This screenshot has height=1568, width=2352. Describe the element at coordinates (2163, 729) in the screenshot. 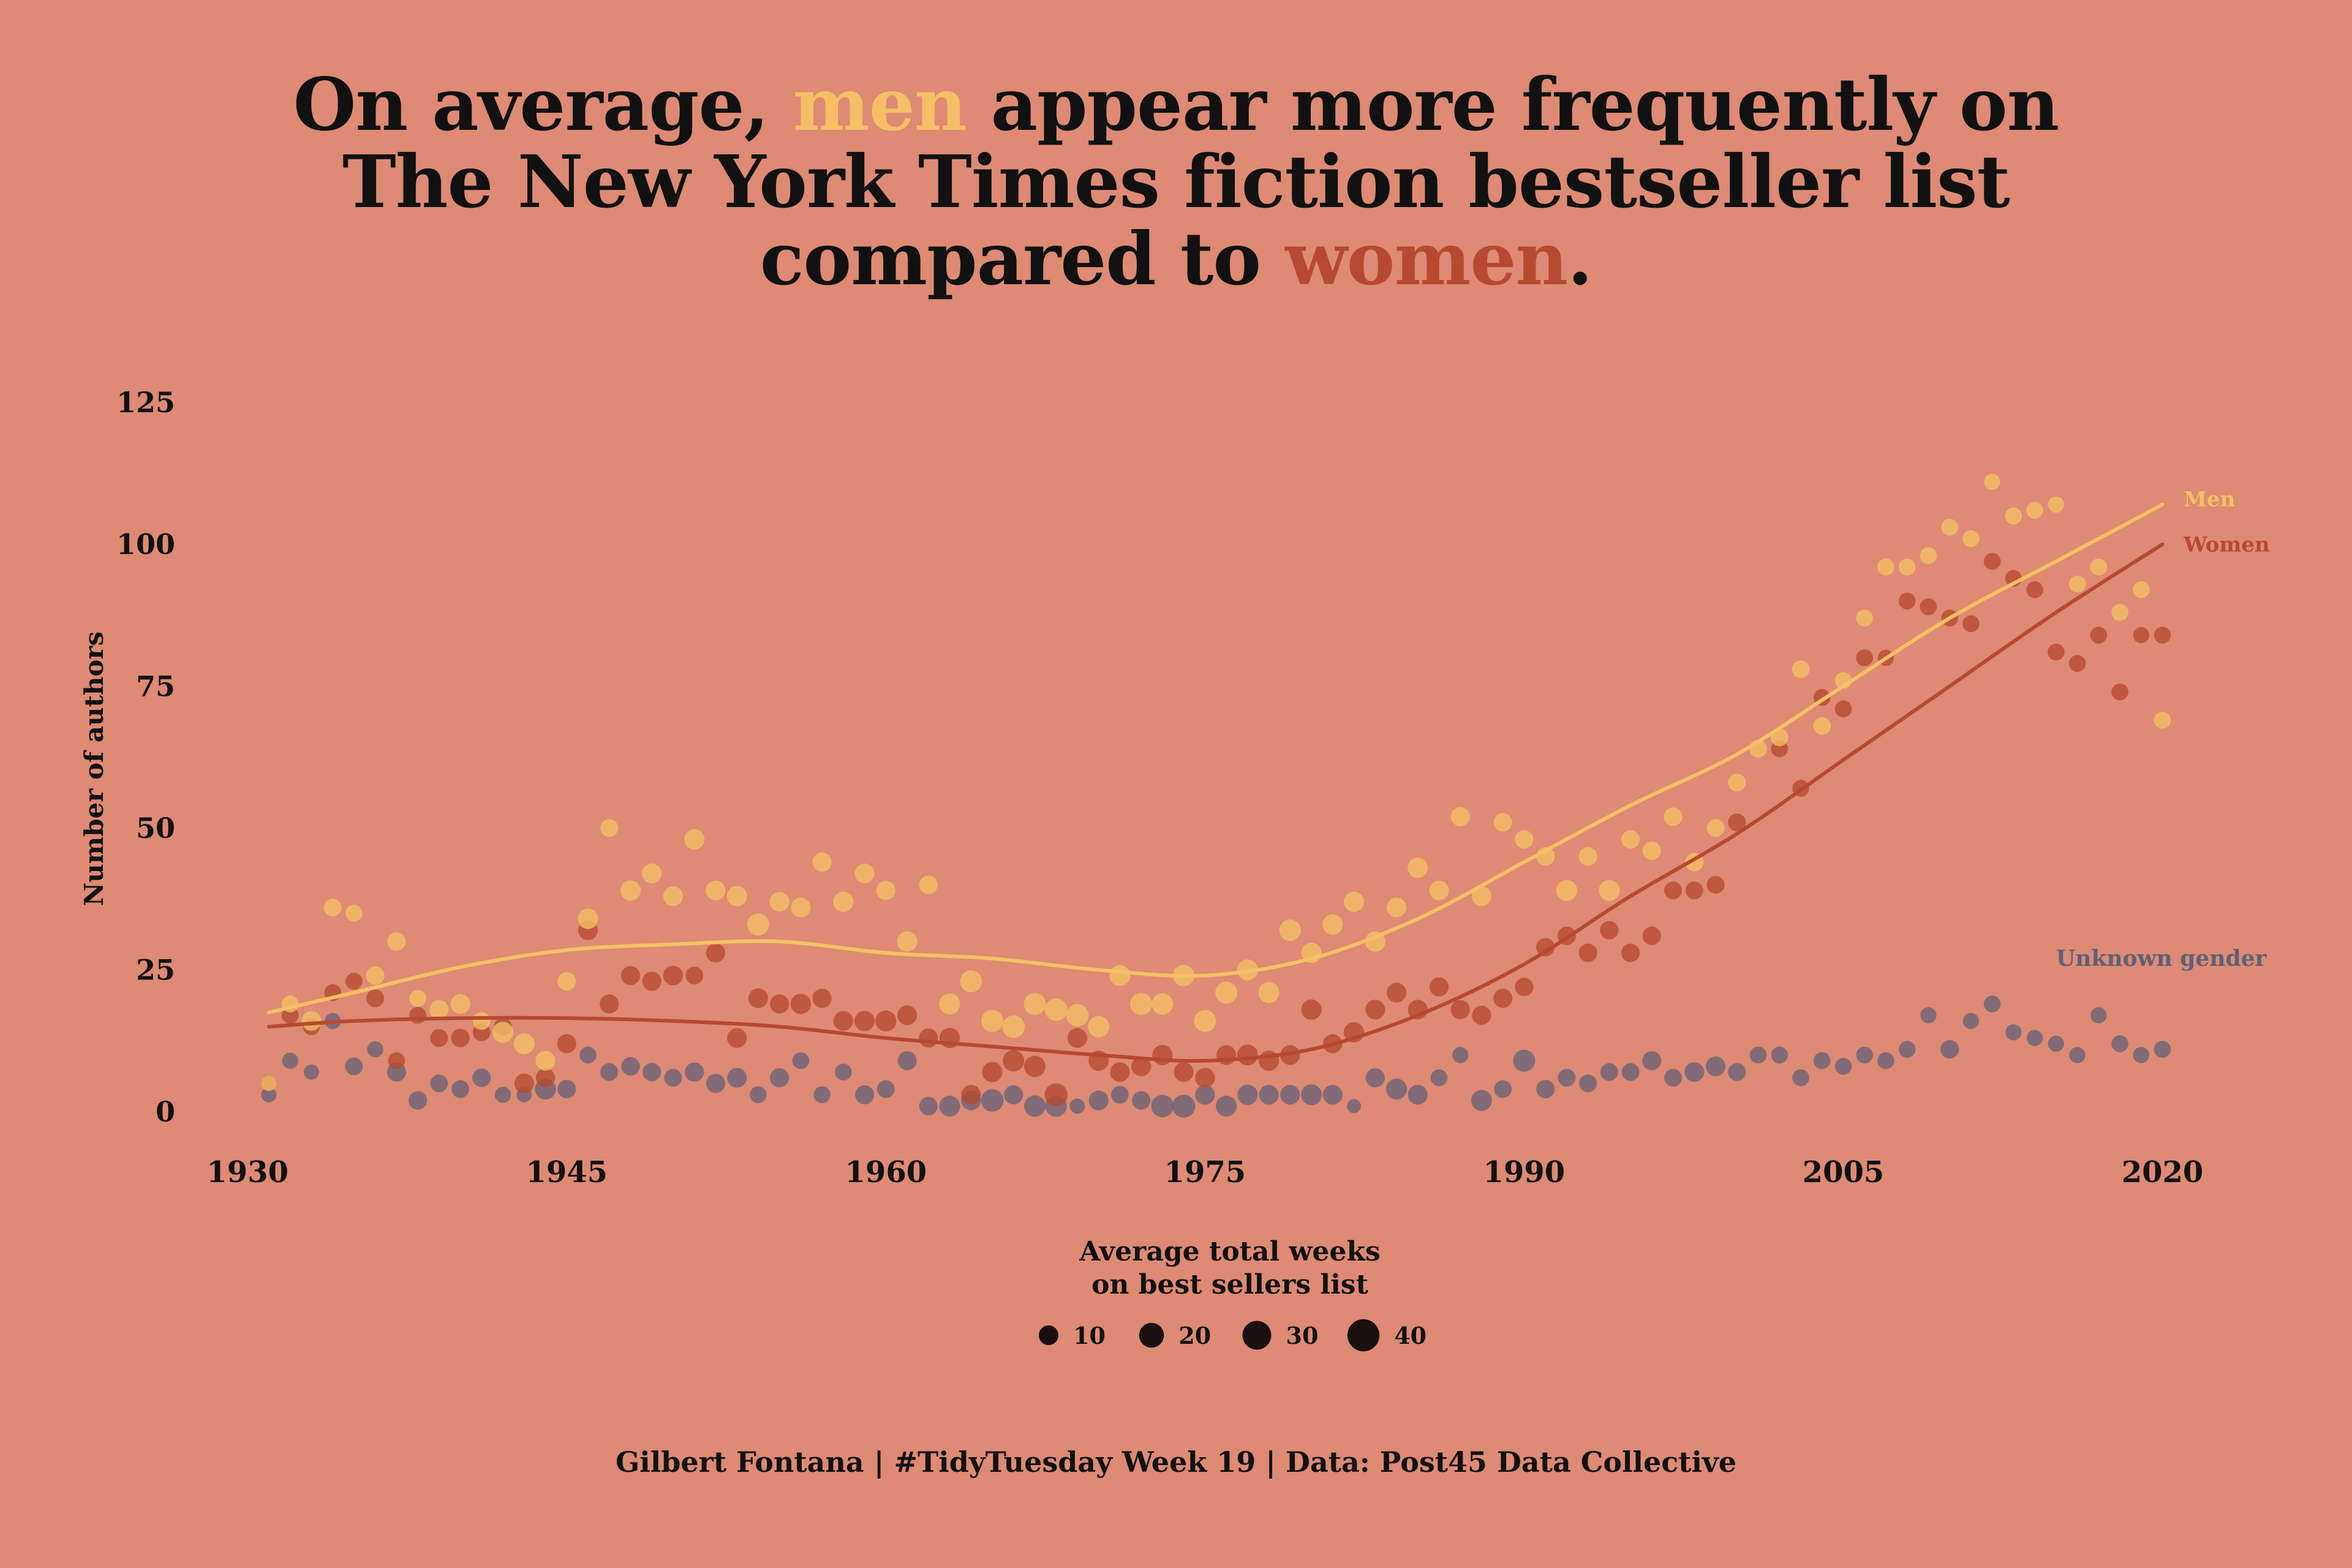

I see `series-labels: Men Women Unknown gender` at that location.